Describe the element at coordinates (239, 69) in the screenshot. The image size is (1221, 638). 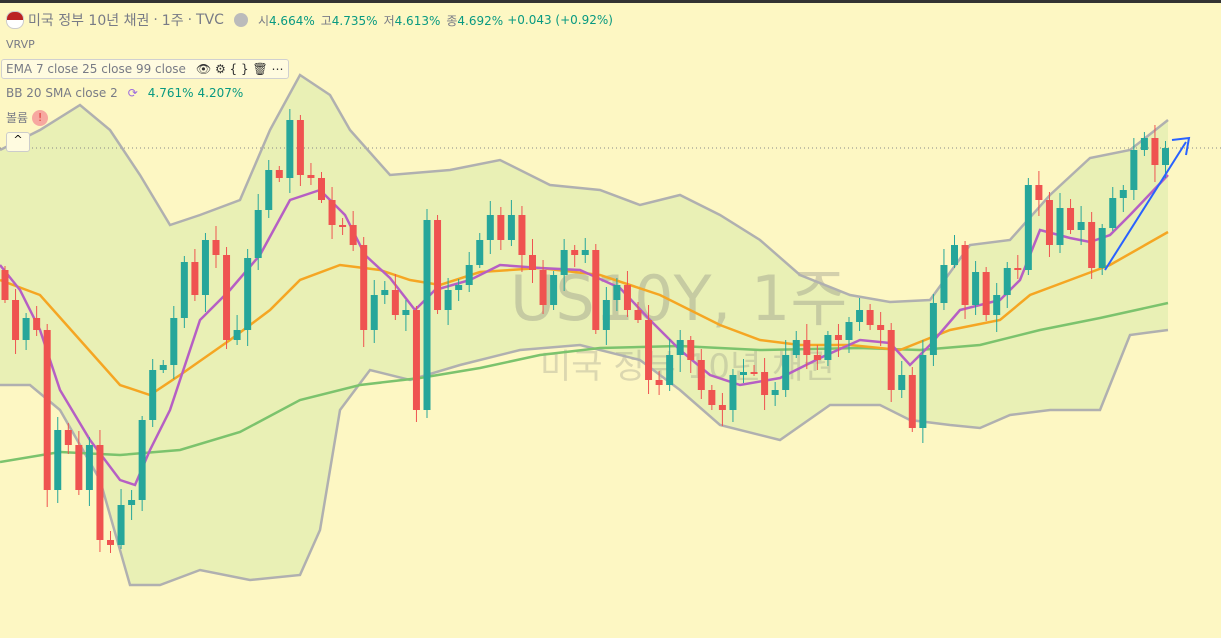
I see `icons: 👁 ⚙ { } 🗑 ⋯` at that location.